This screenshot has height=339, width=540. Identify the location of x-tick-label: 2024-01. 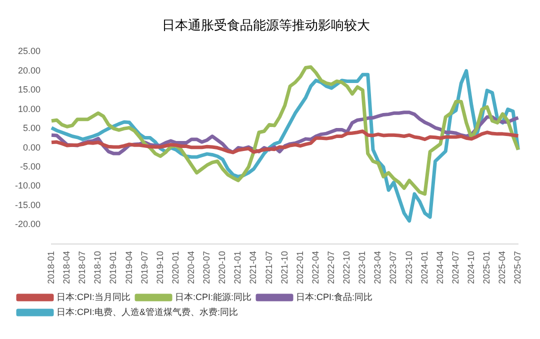
(424, 267).